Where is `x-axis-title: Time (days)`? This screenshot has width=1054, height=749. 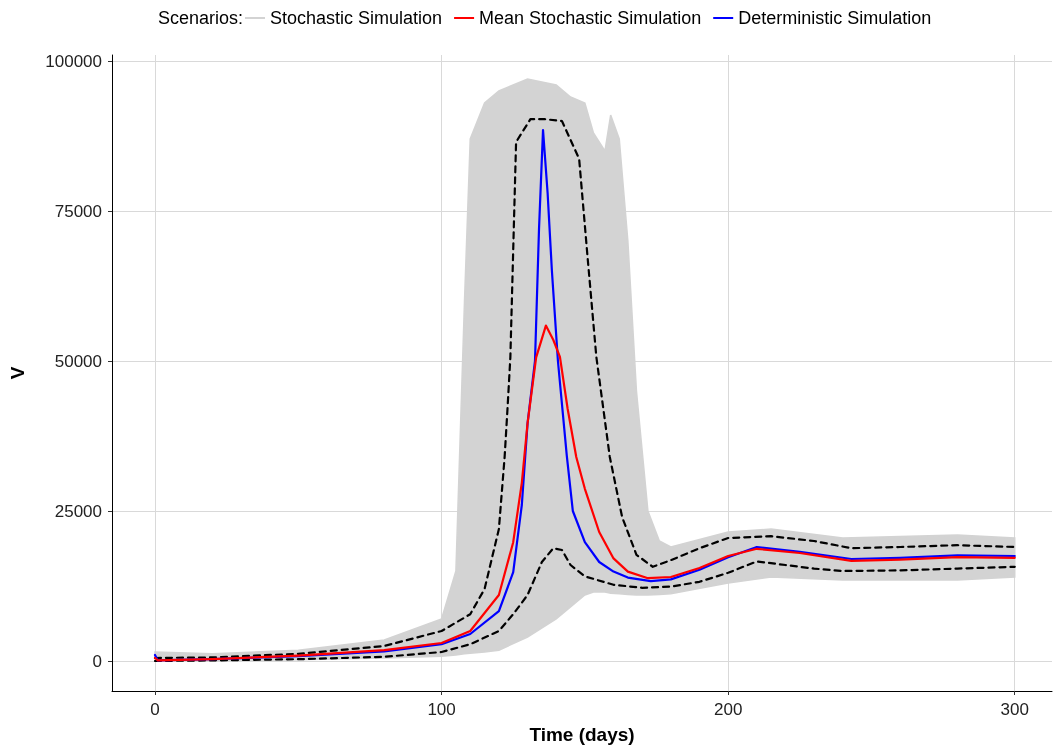
x-axis-title: Time (days) is located at coordinates (582, 734).